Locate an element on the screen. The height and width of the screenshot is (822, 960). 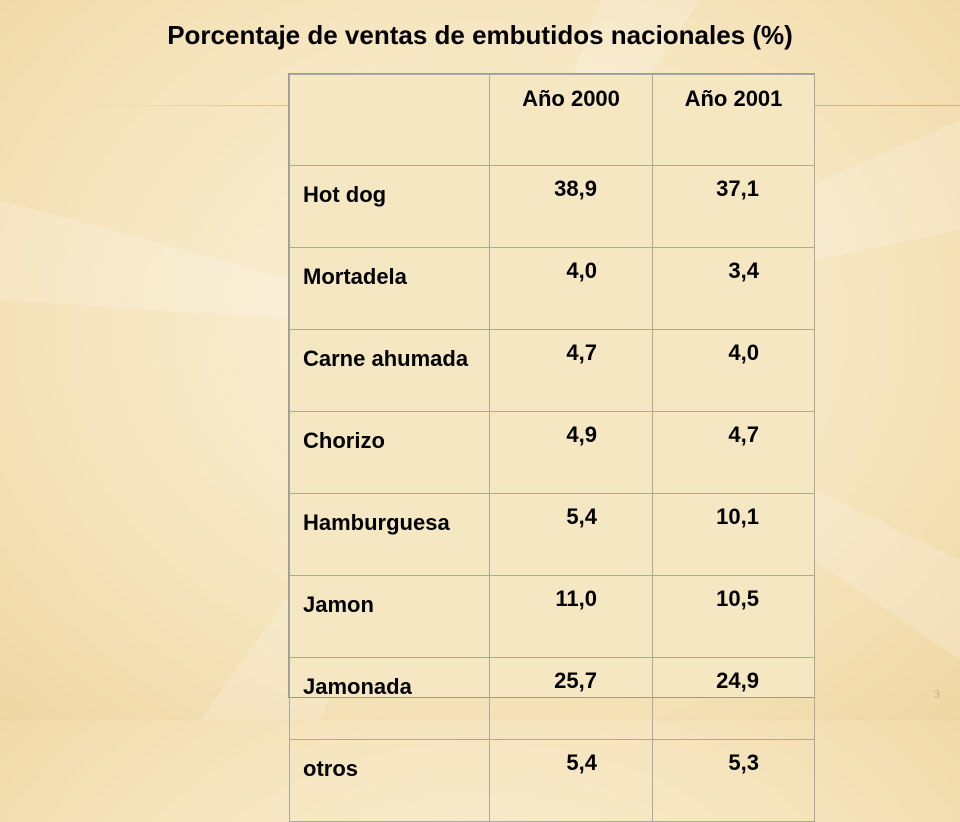
table-row: Jamon 11,0 10,5 is located at coordinates (552, 616).